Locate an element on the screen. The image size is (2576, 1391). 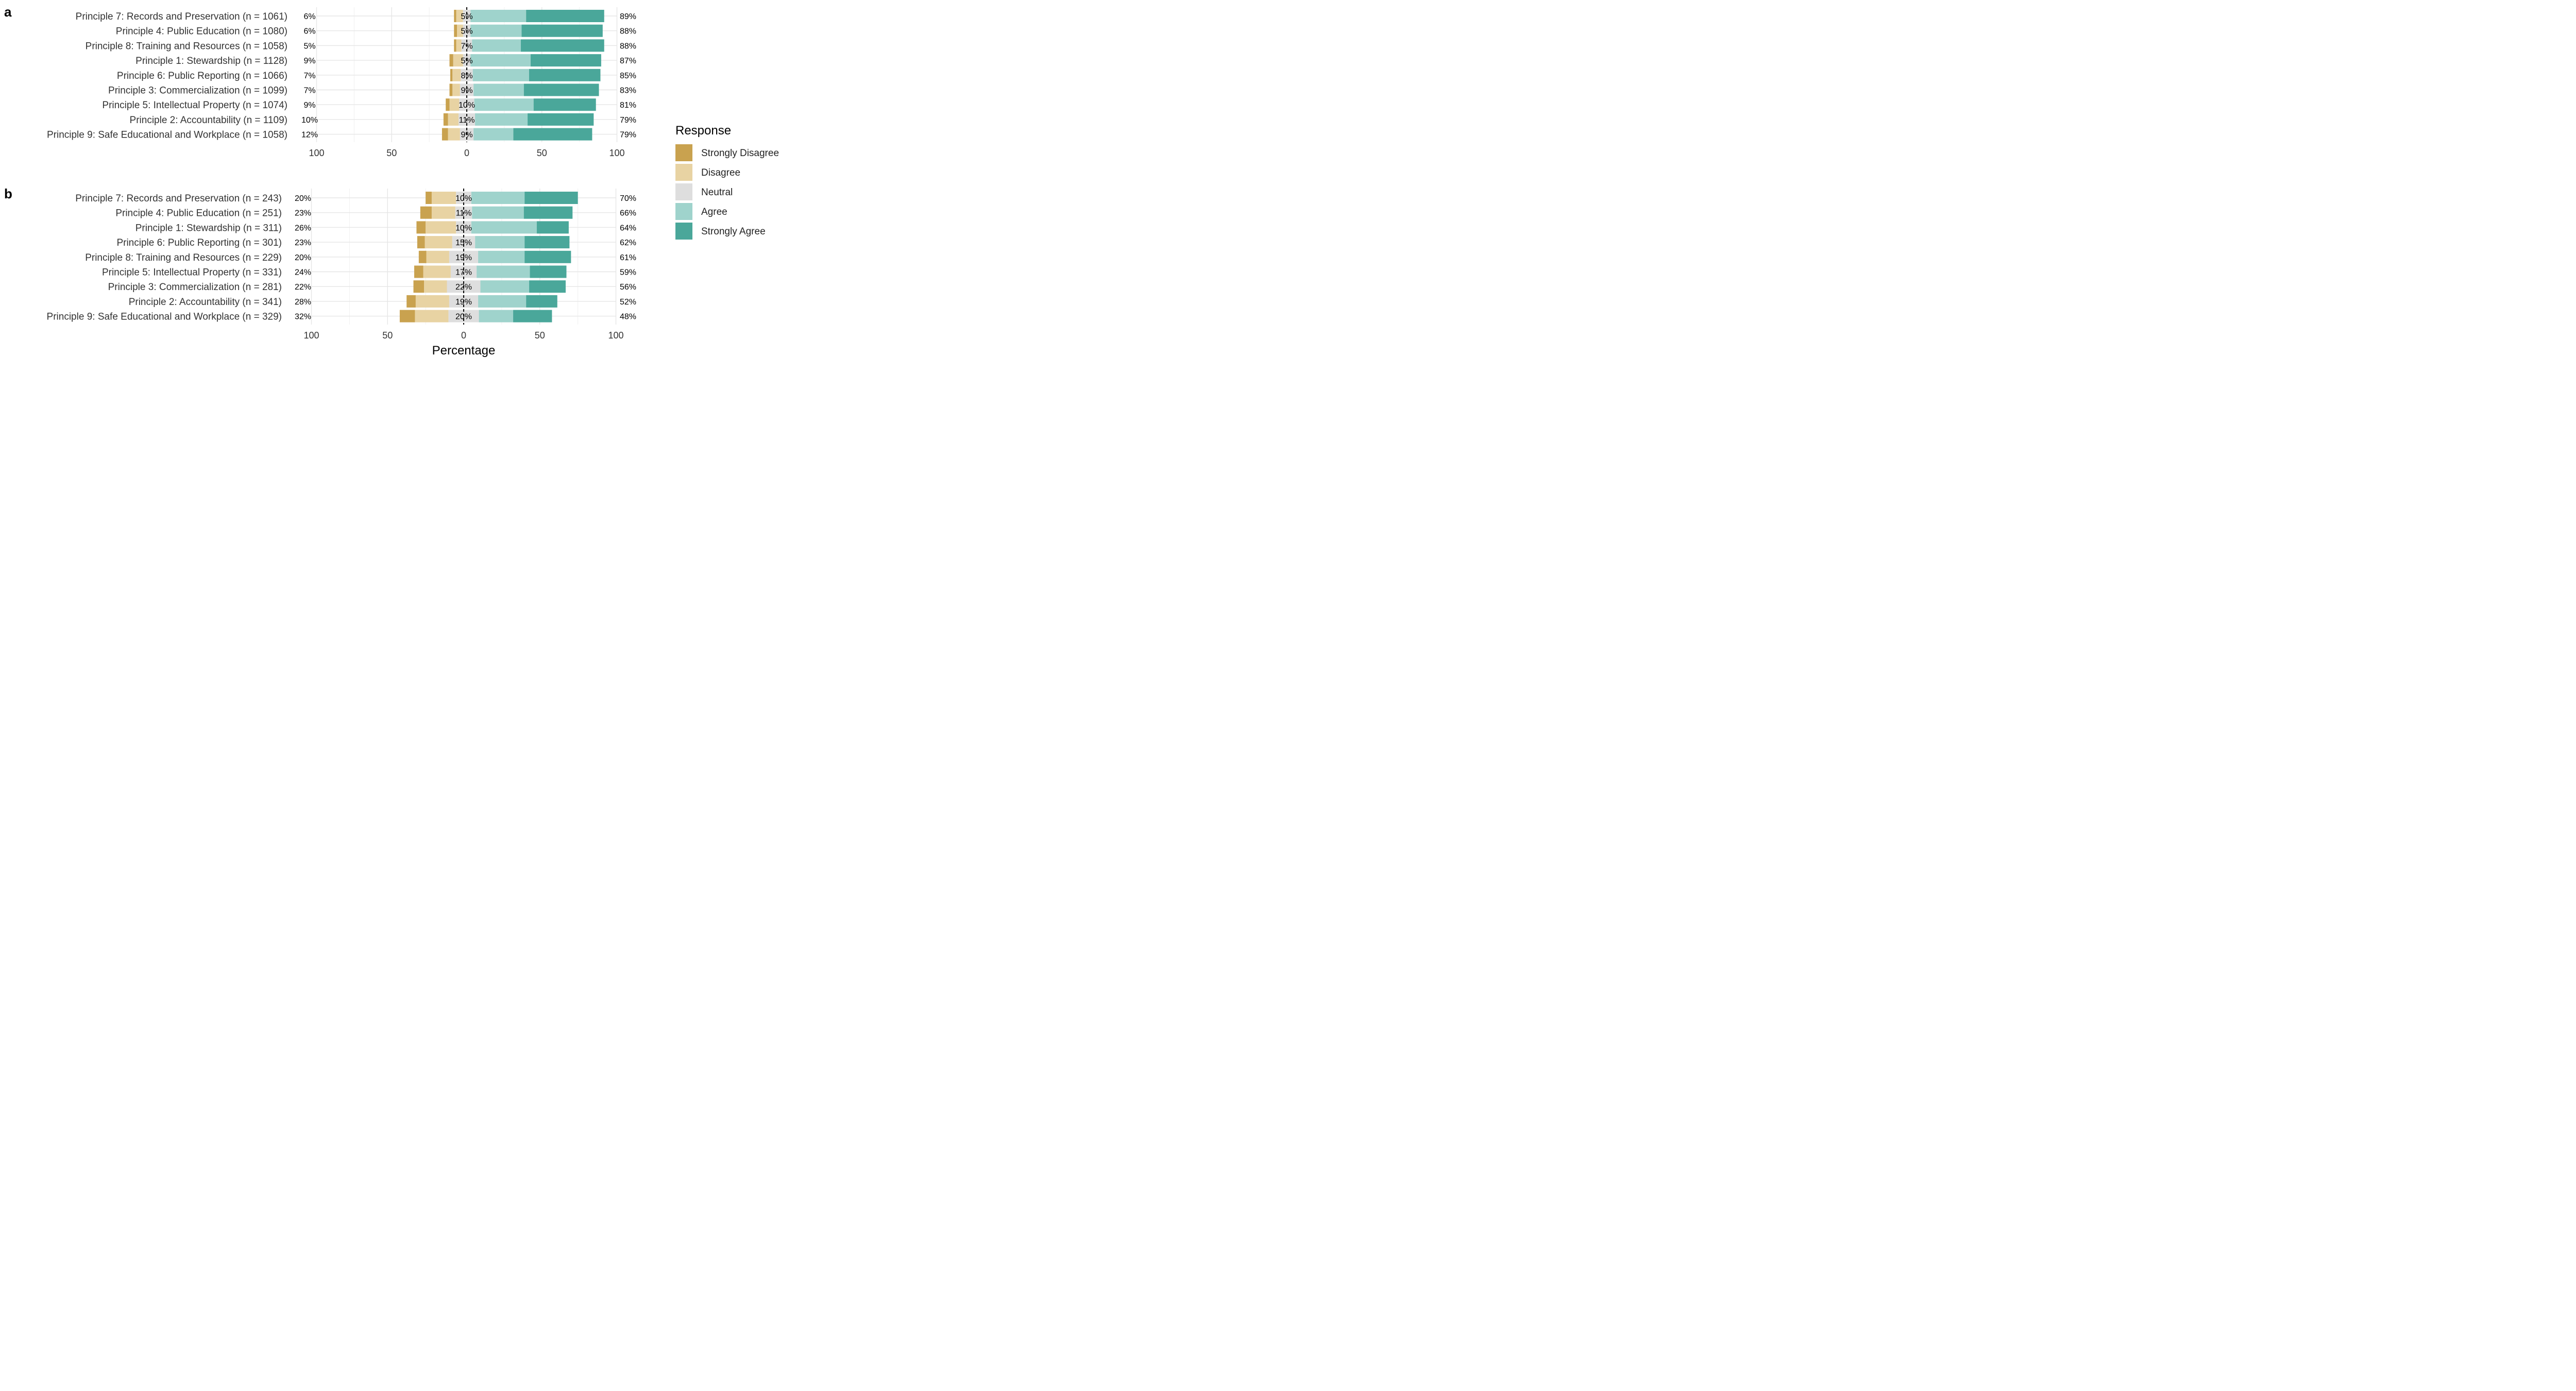
disagree-percentage-label: 20% is located at coordinates (303, 198).